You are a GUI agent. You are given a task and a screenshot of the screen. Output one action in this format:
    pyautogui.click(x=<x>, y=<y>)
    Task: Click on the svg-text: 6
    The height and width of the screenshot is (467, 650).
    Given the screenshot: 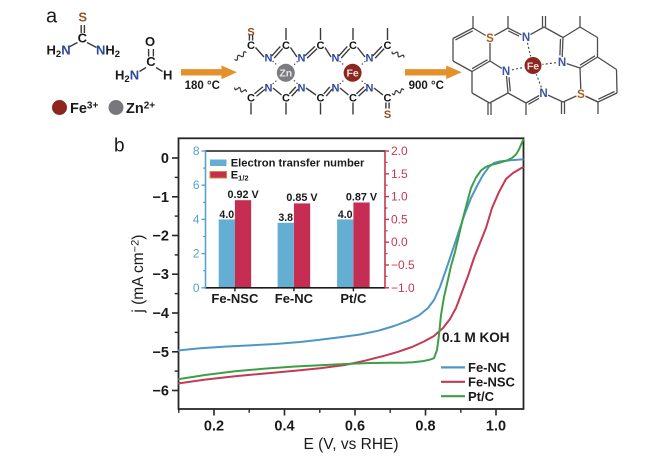 What is the action you would take?
    pyautogui.click(x=196, y=185)
    